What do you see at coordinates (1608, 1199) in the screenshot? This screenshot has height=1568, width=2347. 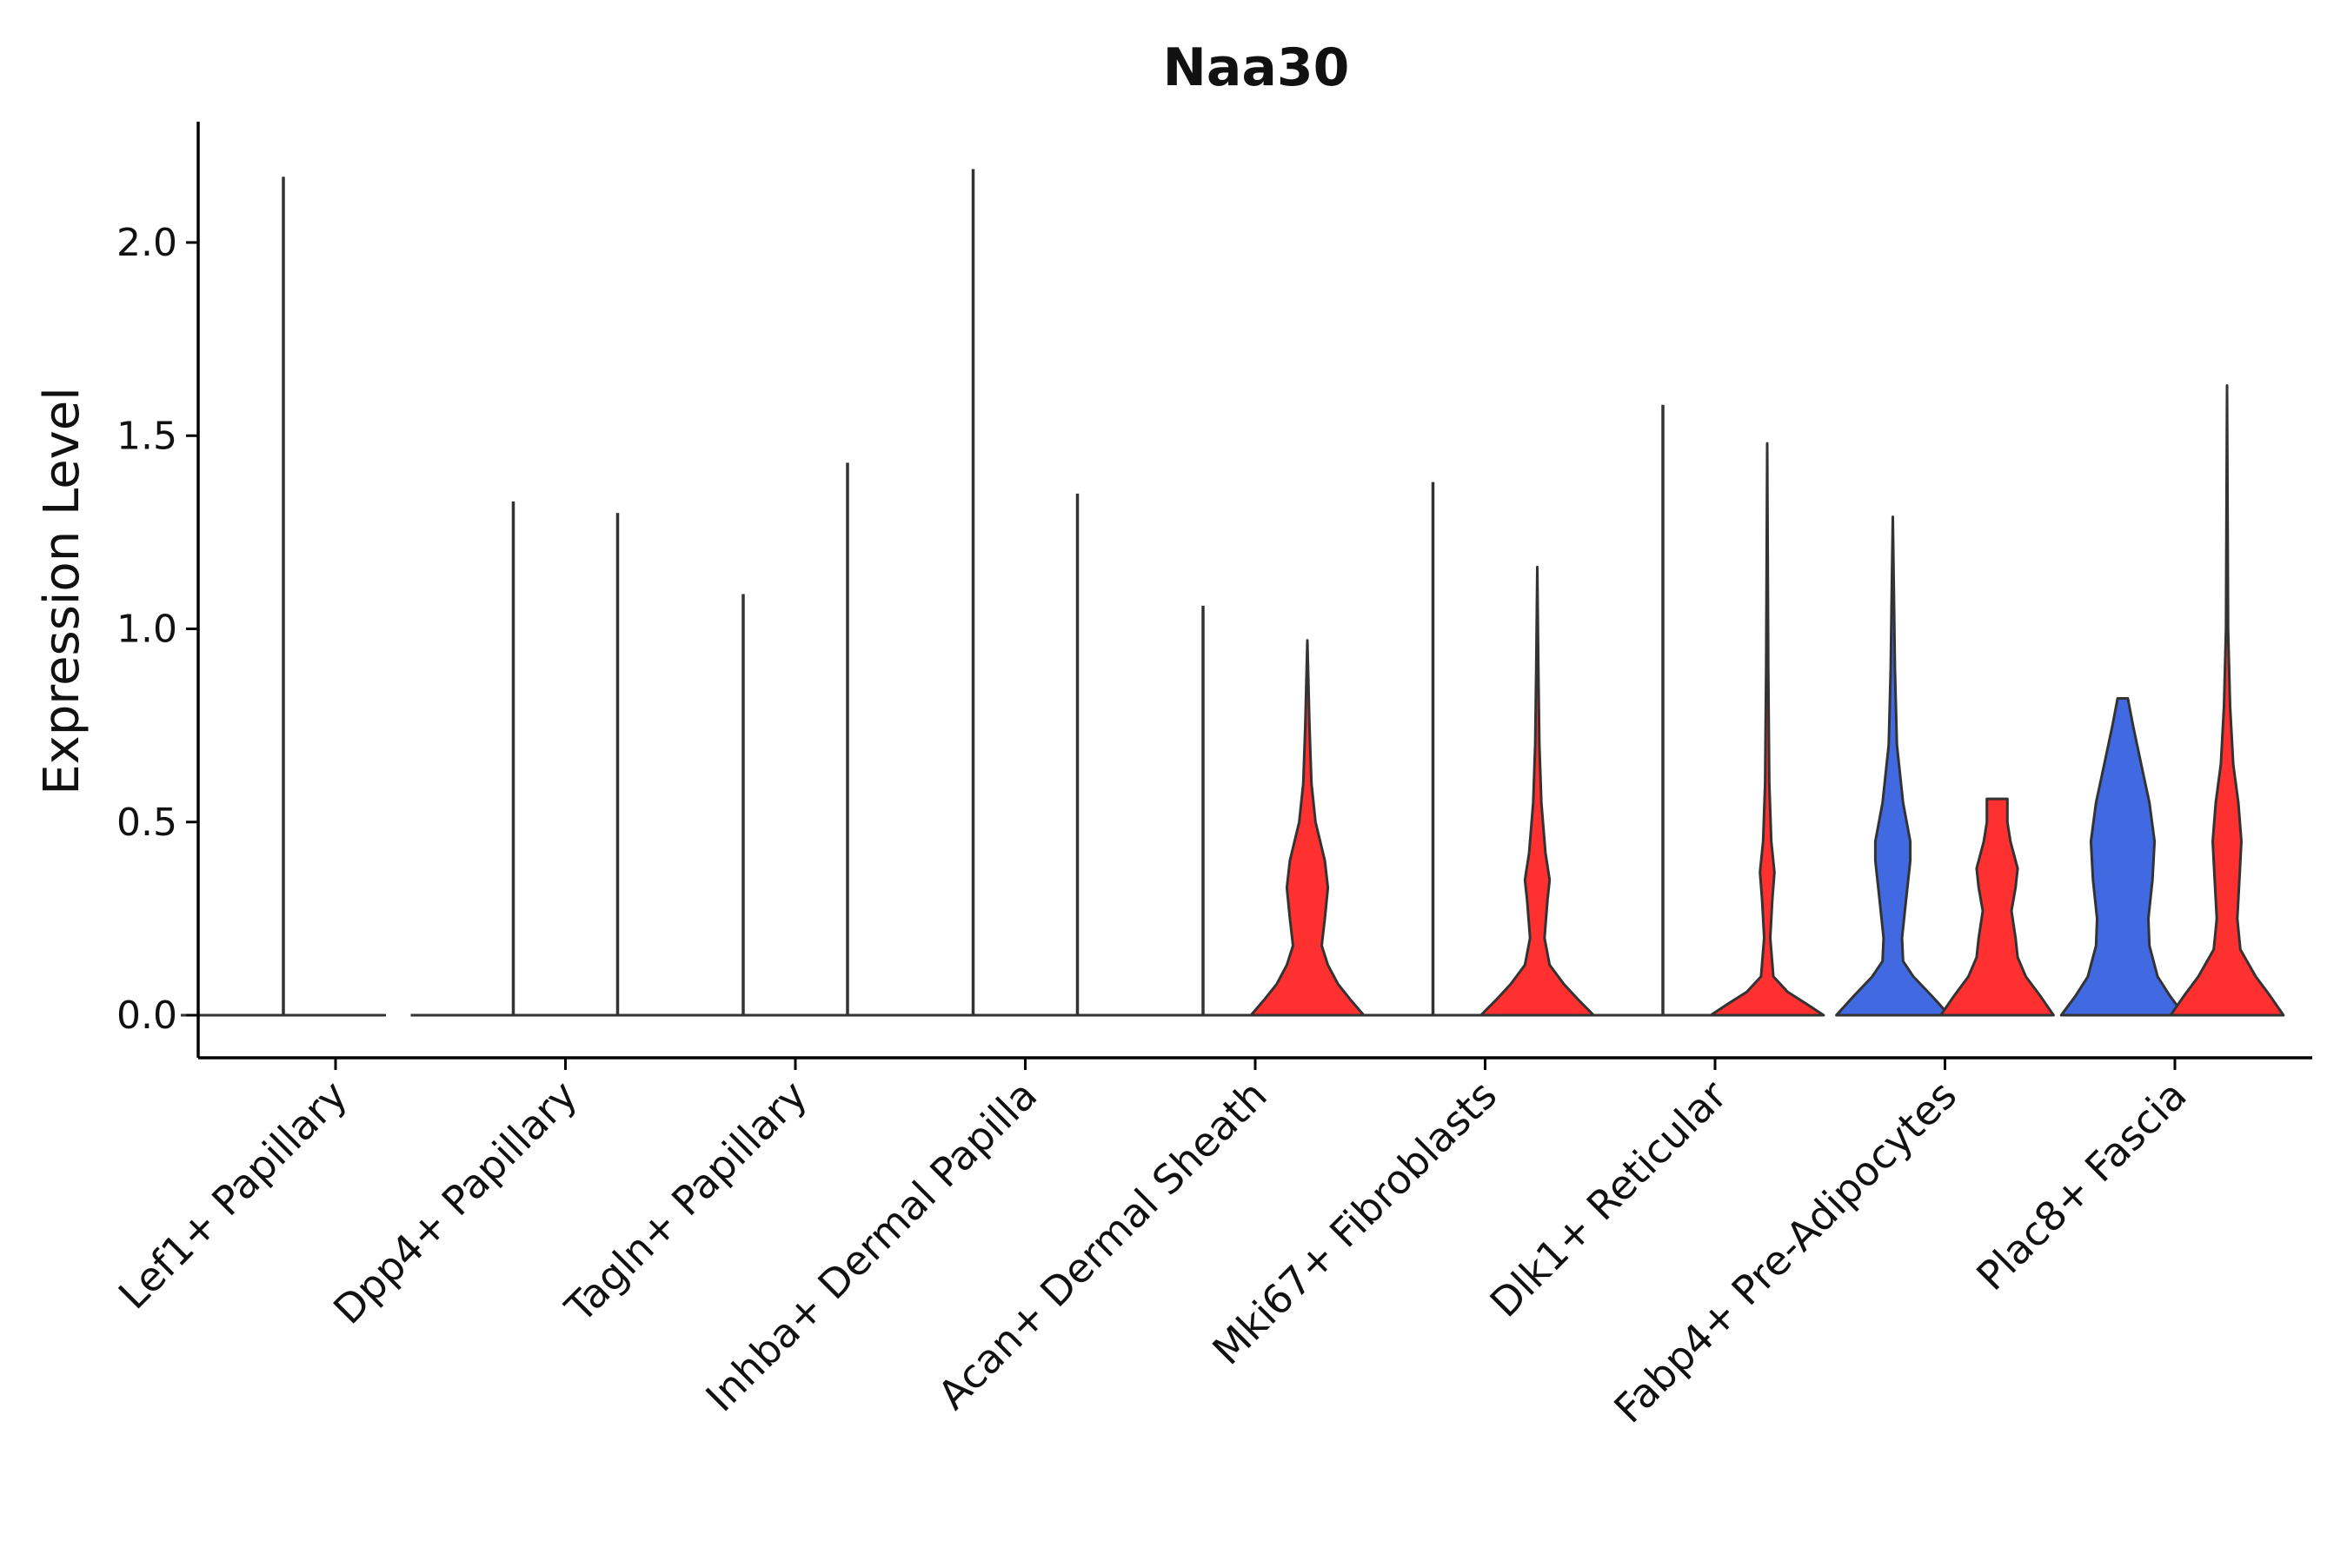 I see `x-tick-label: Dlk1+ Reticular` at bounding box center [1608, 1199].